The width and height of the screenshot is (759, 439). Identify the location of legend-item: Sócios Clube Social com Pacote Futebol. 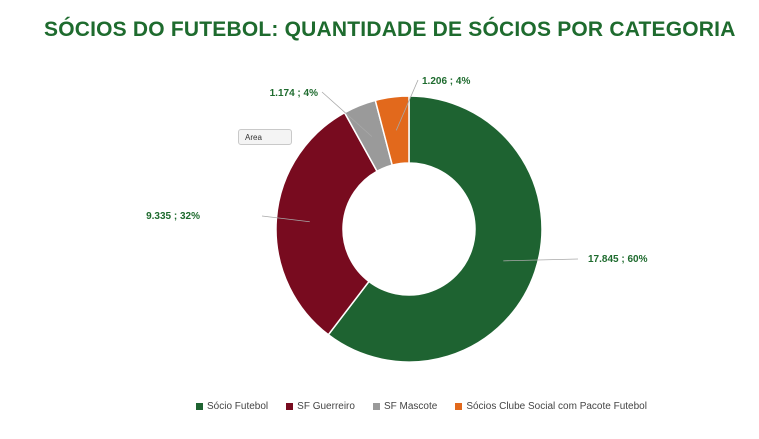
(551, 406).